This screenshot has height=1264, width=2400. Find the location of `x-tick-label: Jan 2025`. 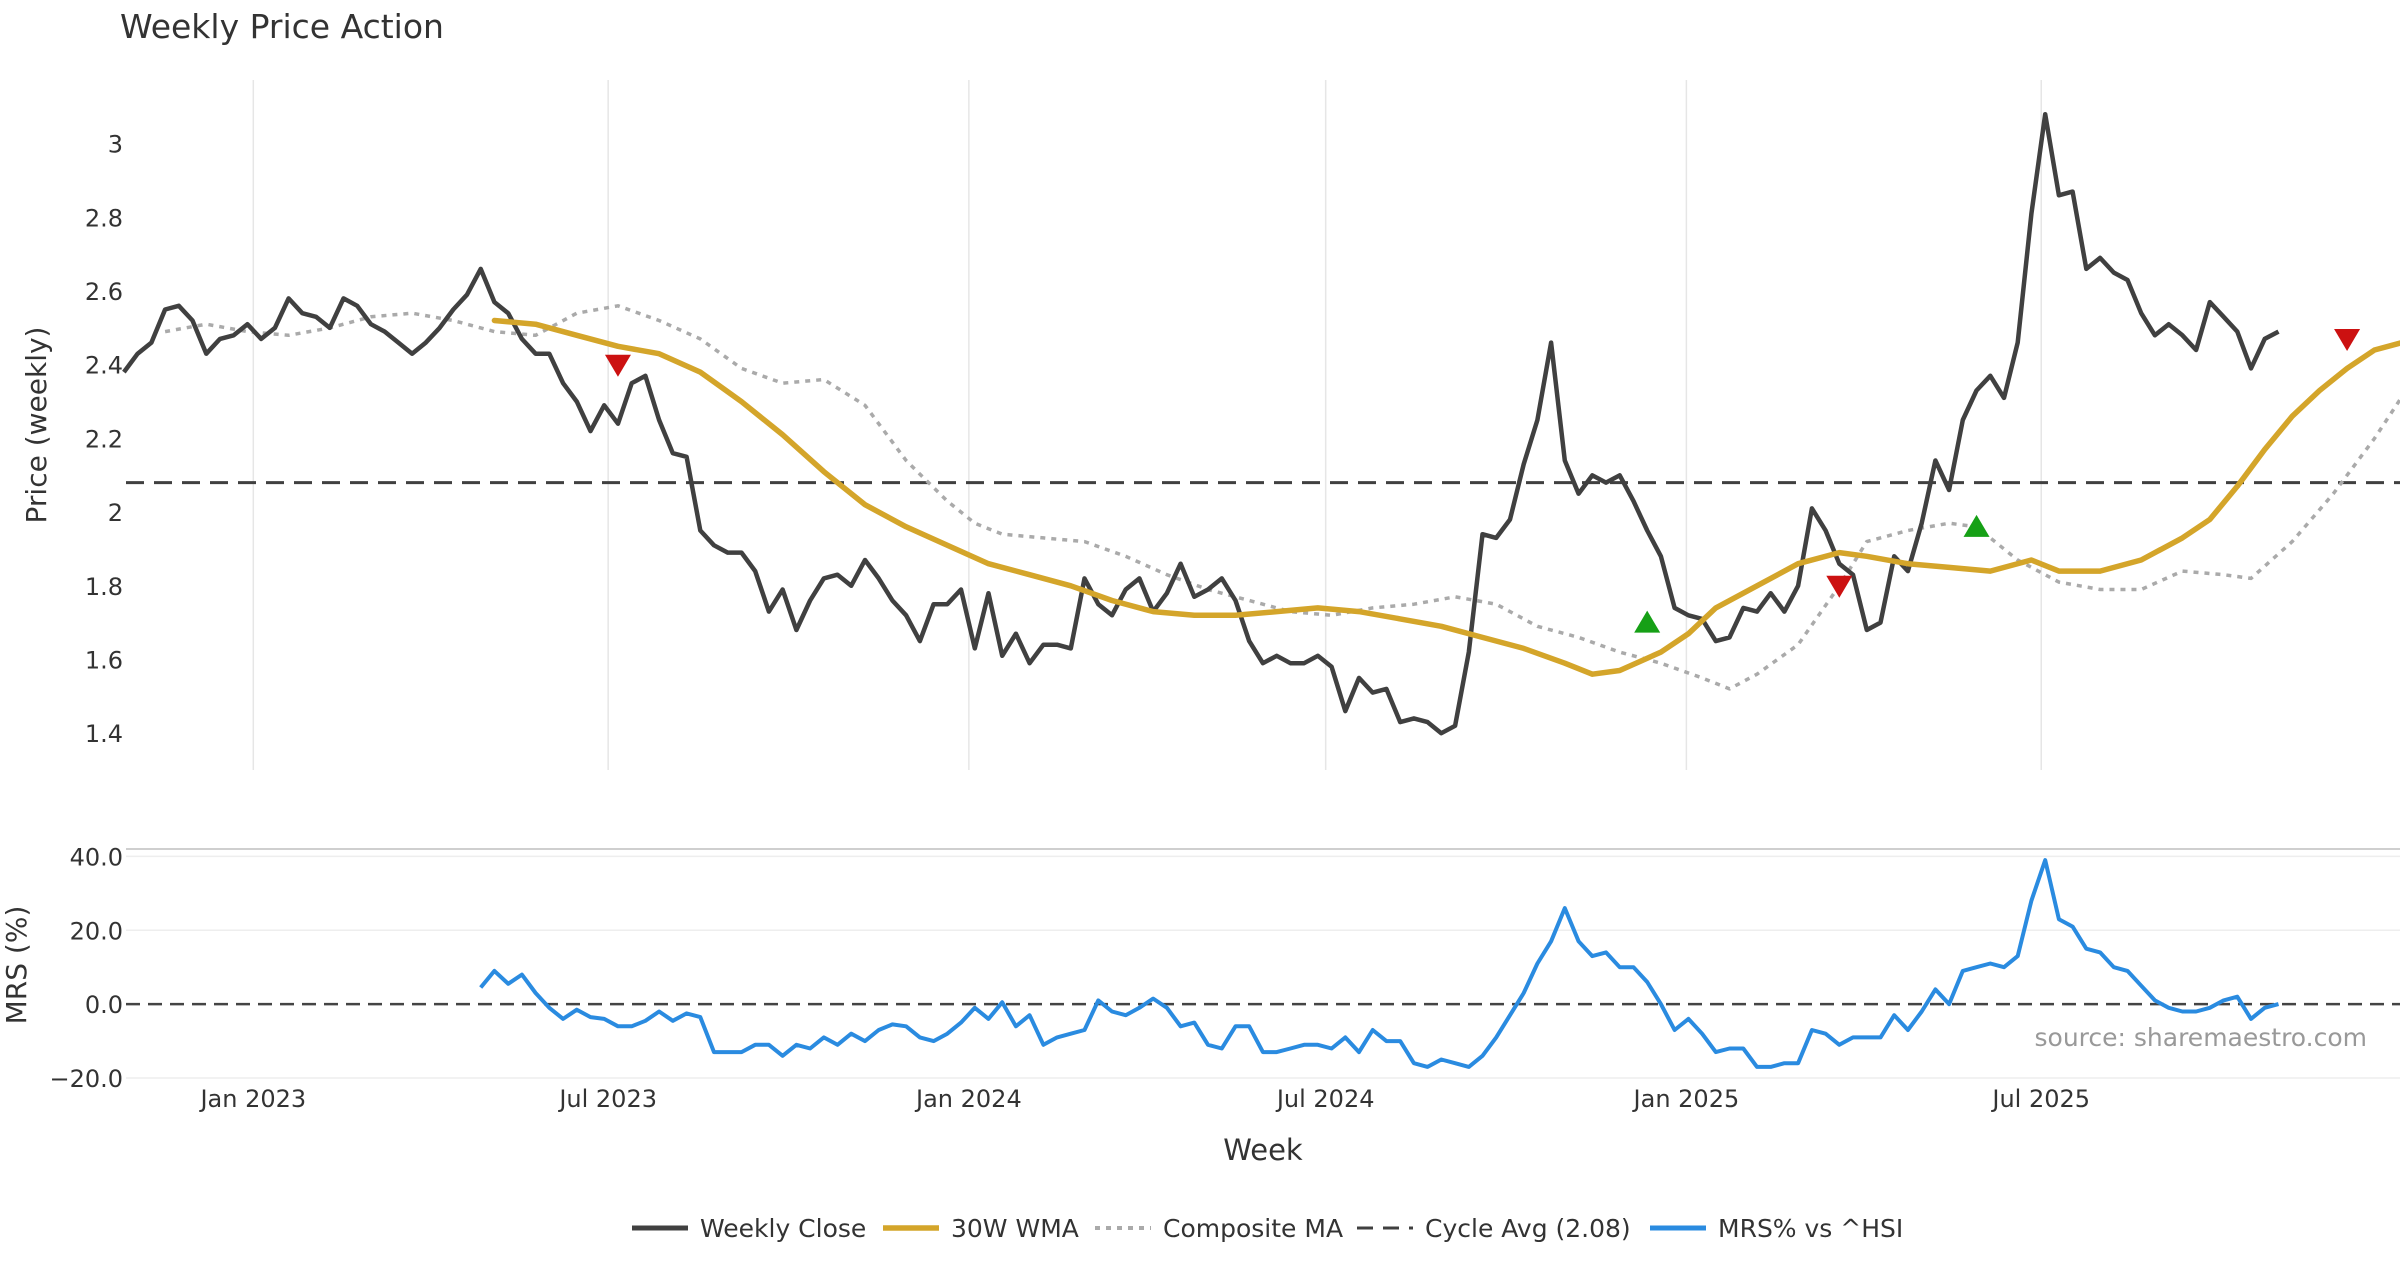

x-tick-label: Jan 2025 is located at coordinates (1686, 1099).